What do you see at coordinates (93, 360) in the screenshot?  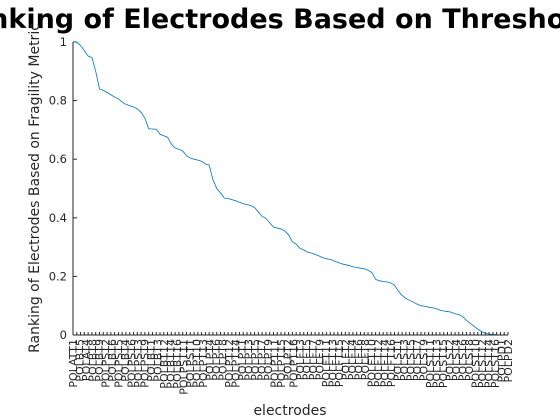 I see `x-tick-label: POLBT8` at bounding box center [93, 360].